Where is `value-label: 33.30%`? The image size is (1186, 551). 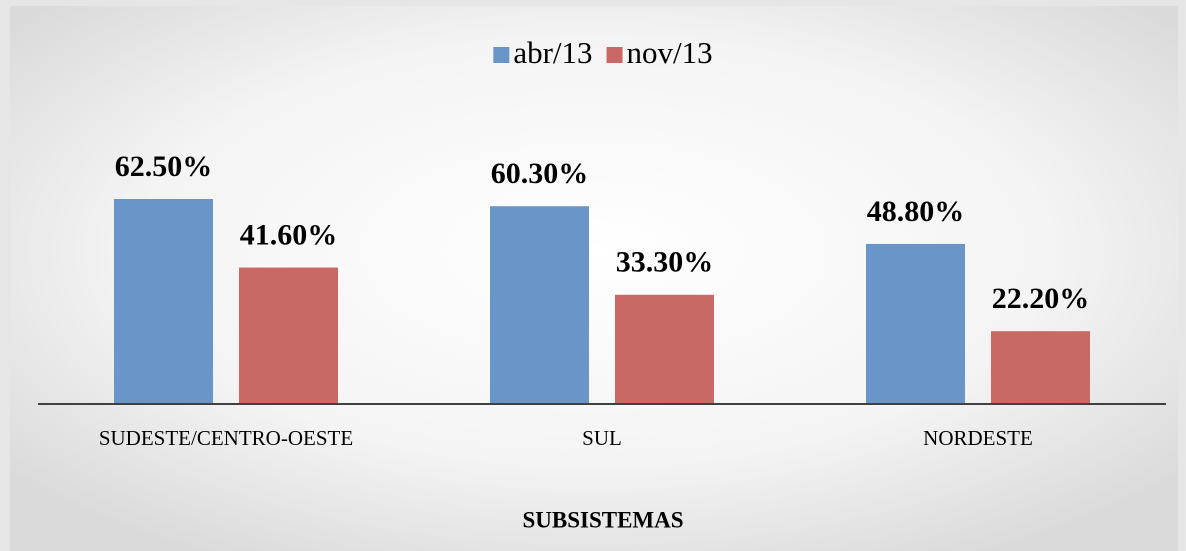
value-label: 33.30% is located at coordinates (665, 262).